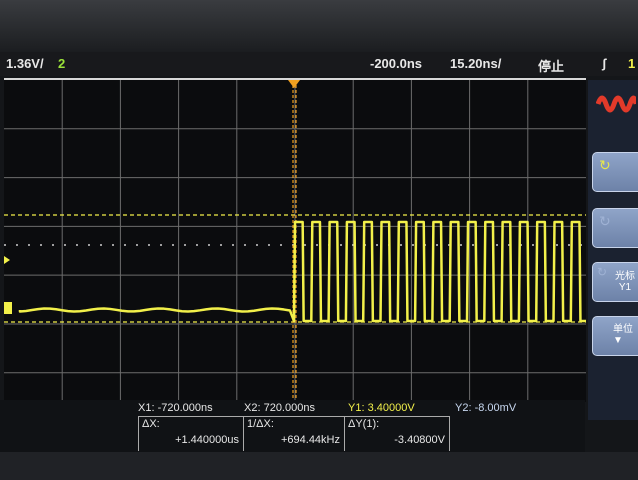 This screenshot has height=480, width=638. I want to click on run-state: 停止, so click(551, 66).